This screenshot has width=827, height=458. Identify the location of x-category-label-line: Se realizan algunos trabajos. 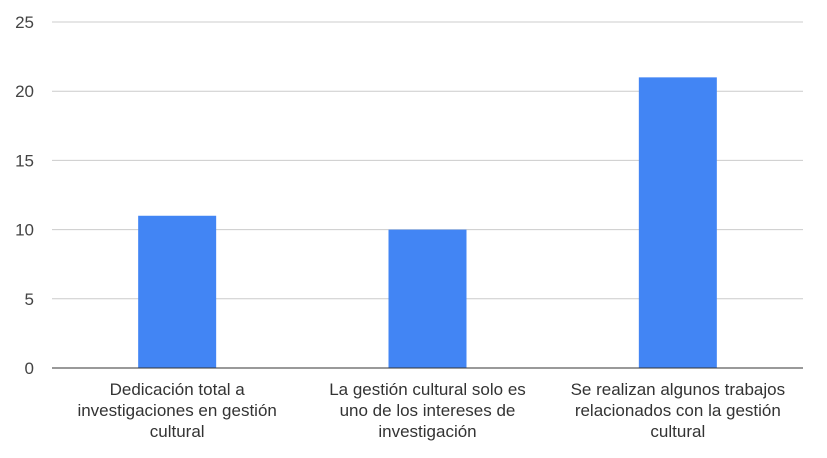
(678, 389).